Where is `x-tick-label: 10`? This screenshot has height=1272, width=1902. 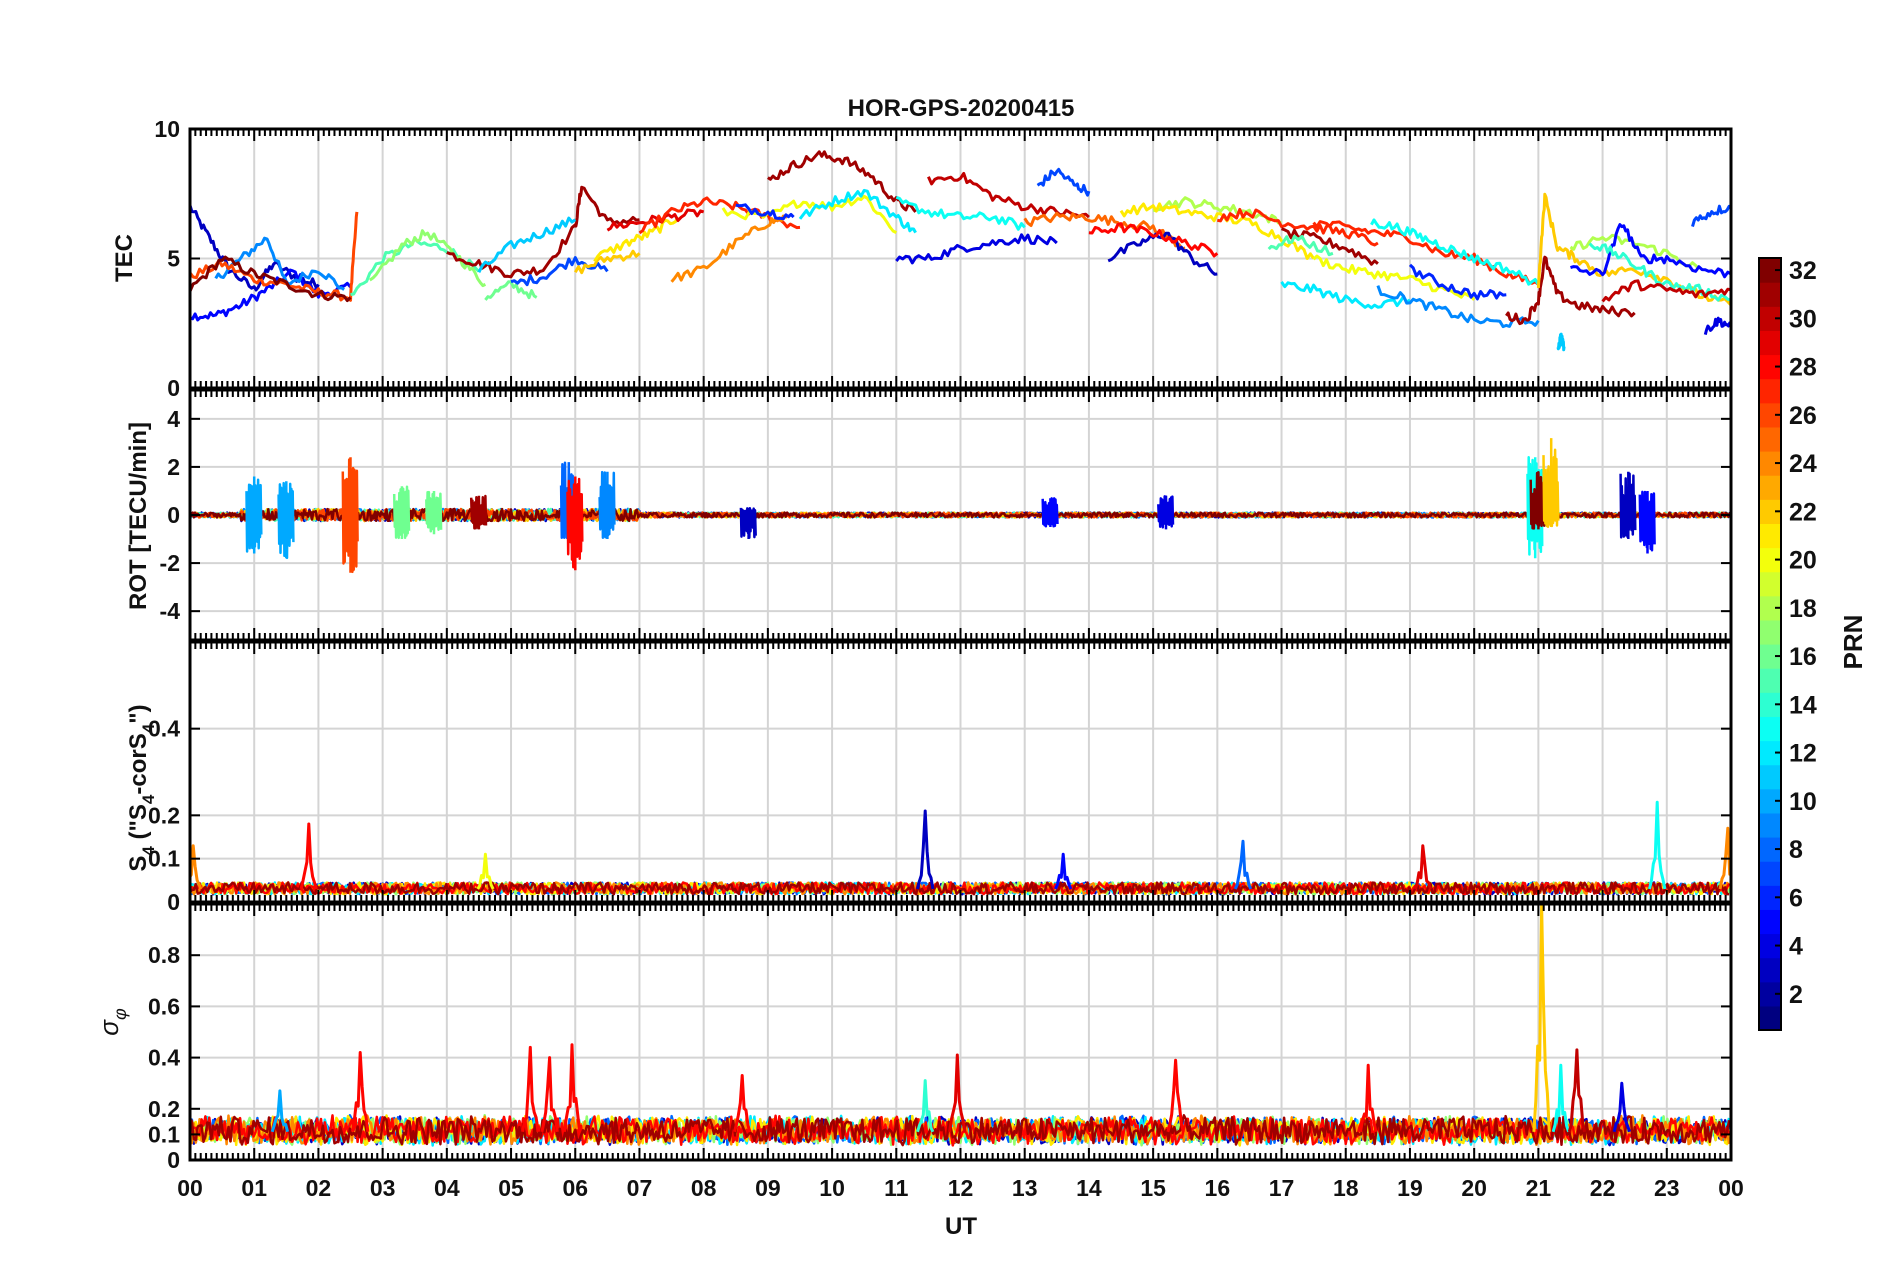 x-tick-label: 10 is located at coordinates (832, 1188).